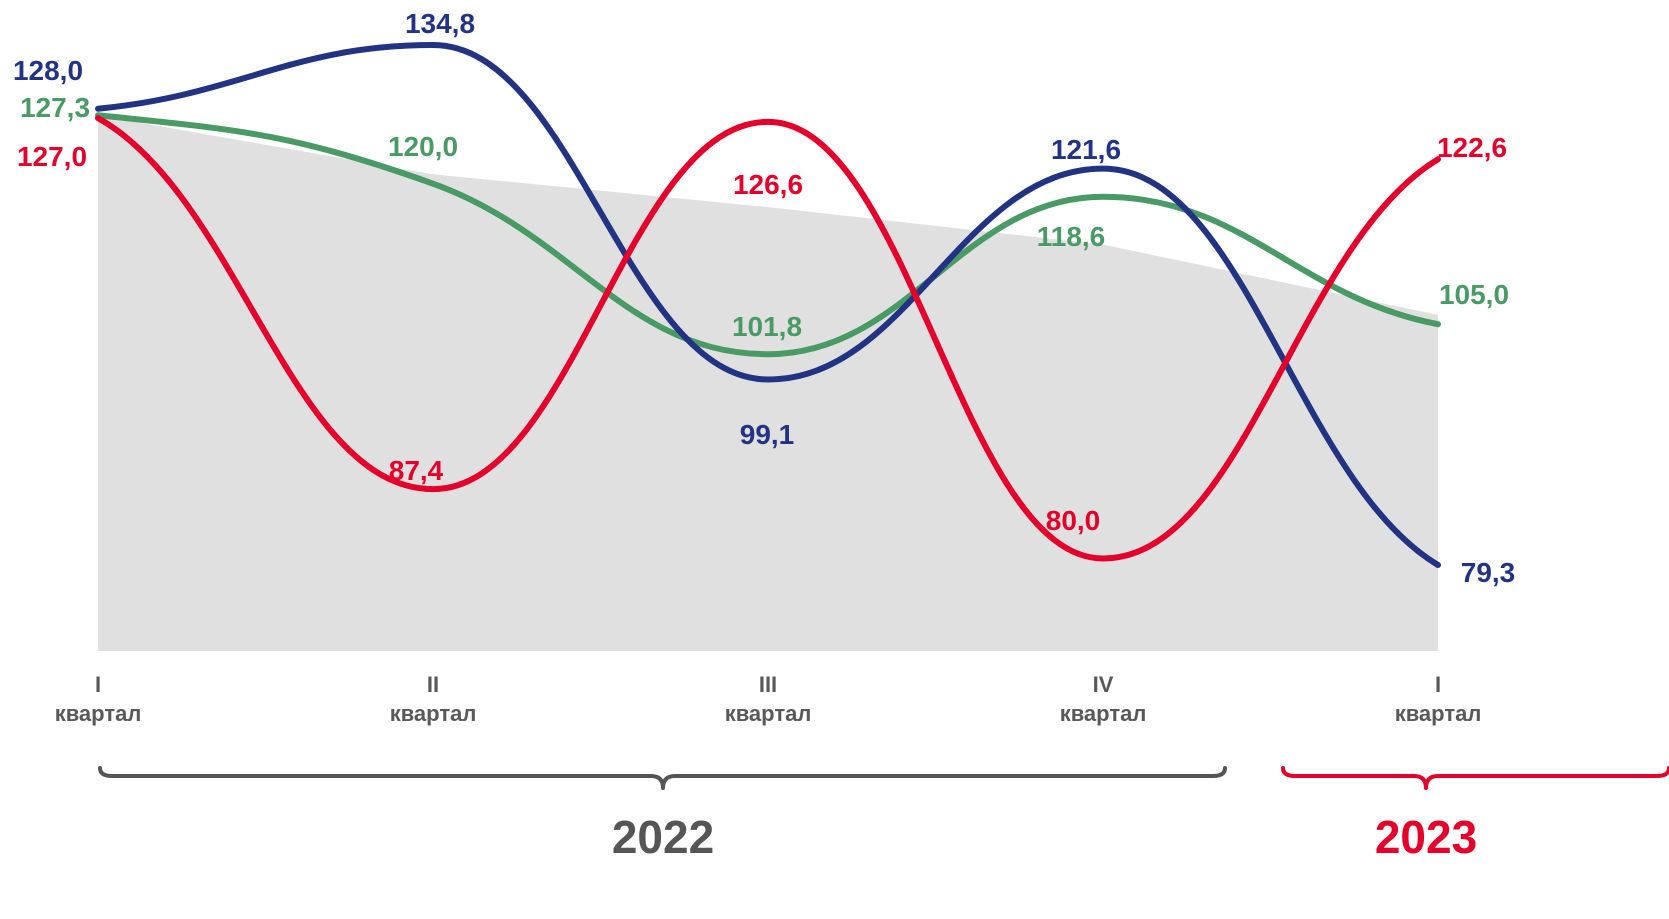 The width and height of the screenshot is (1669, 919). I want to click on data-label: 79,3, so click(1488, 572).